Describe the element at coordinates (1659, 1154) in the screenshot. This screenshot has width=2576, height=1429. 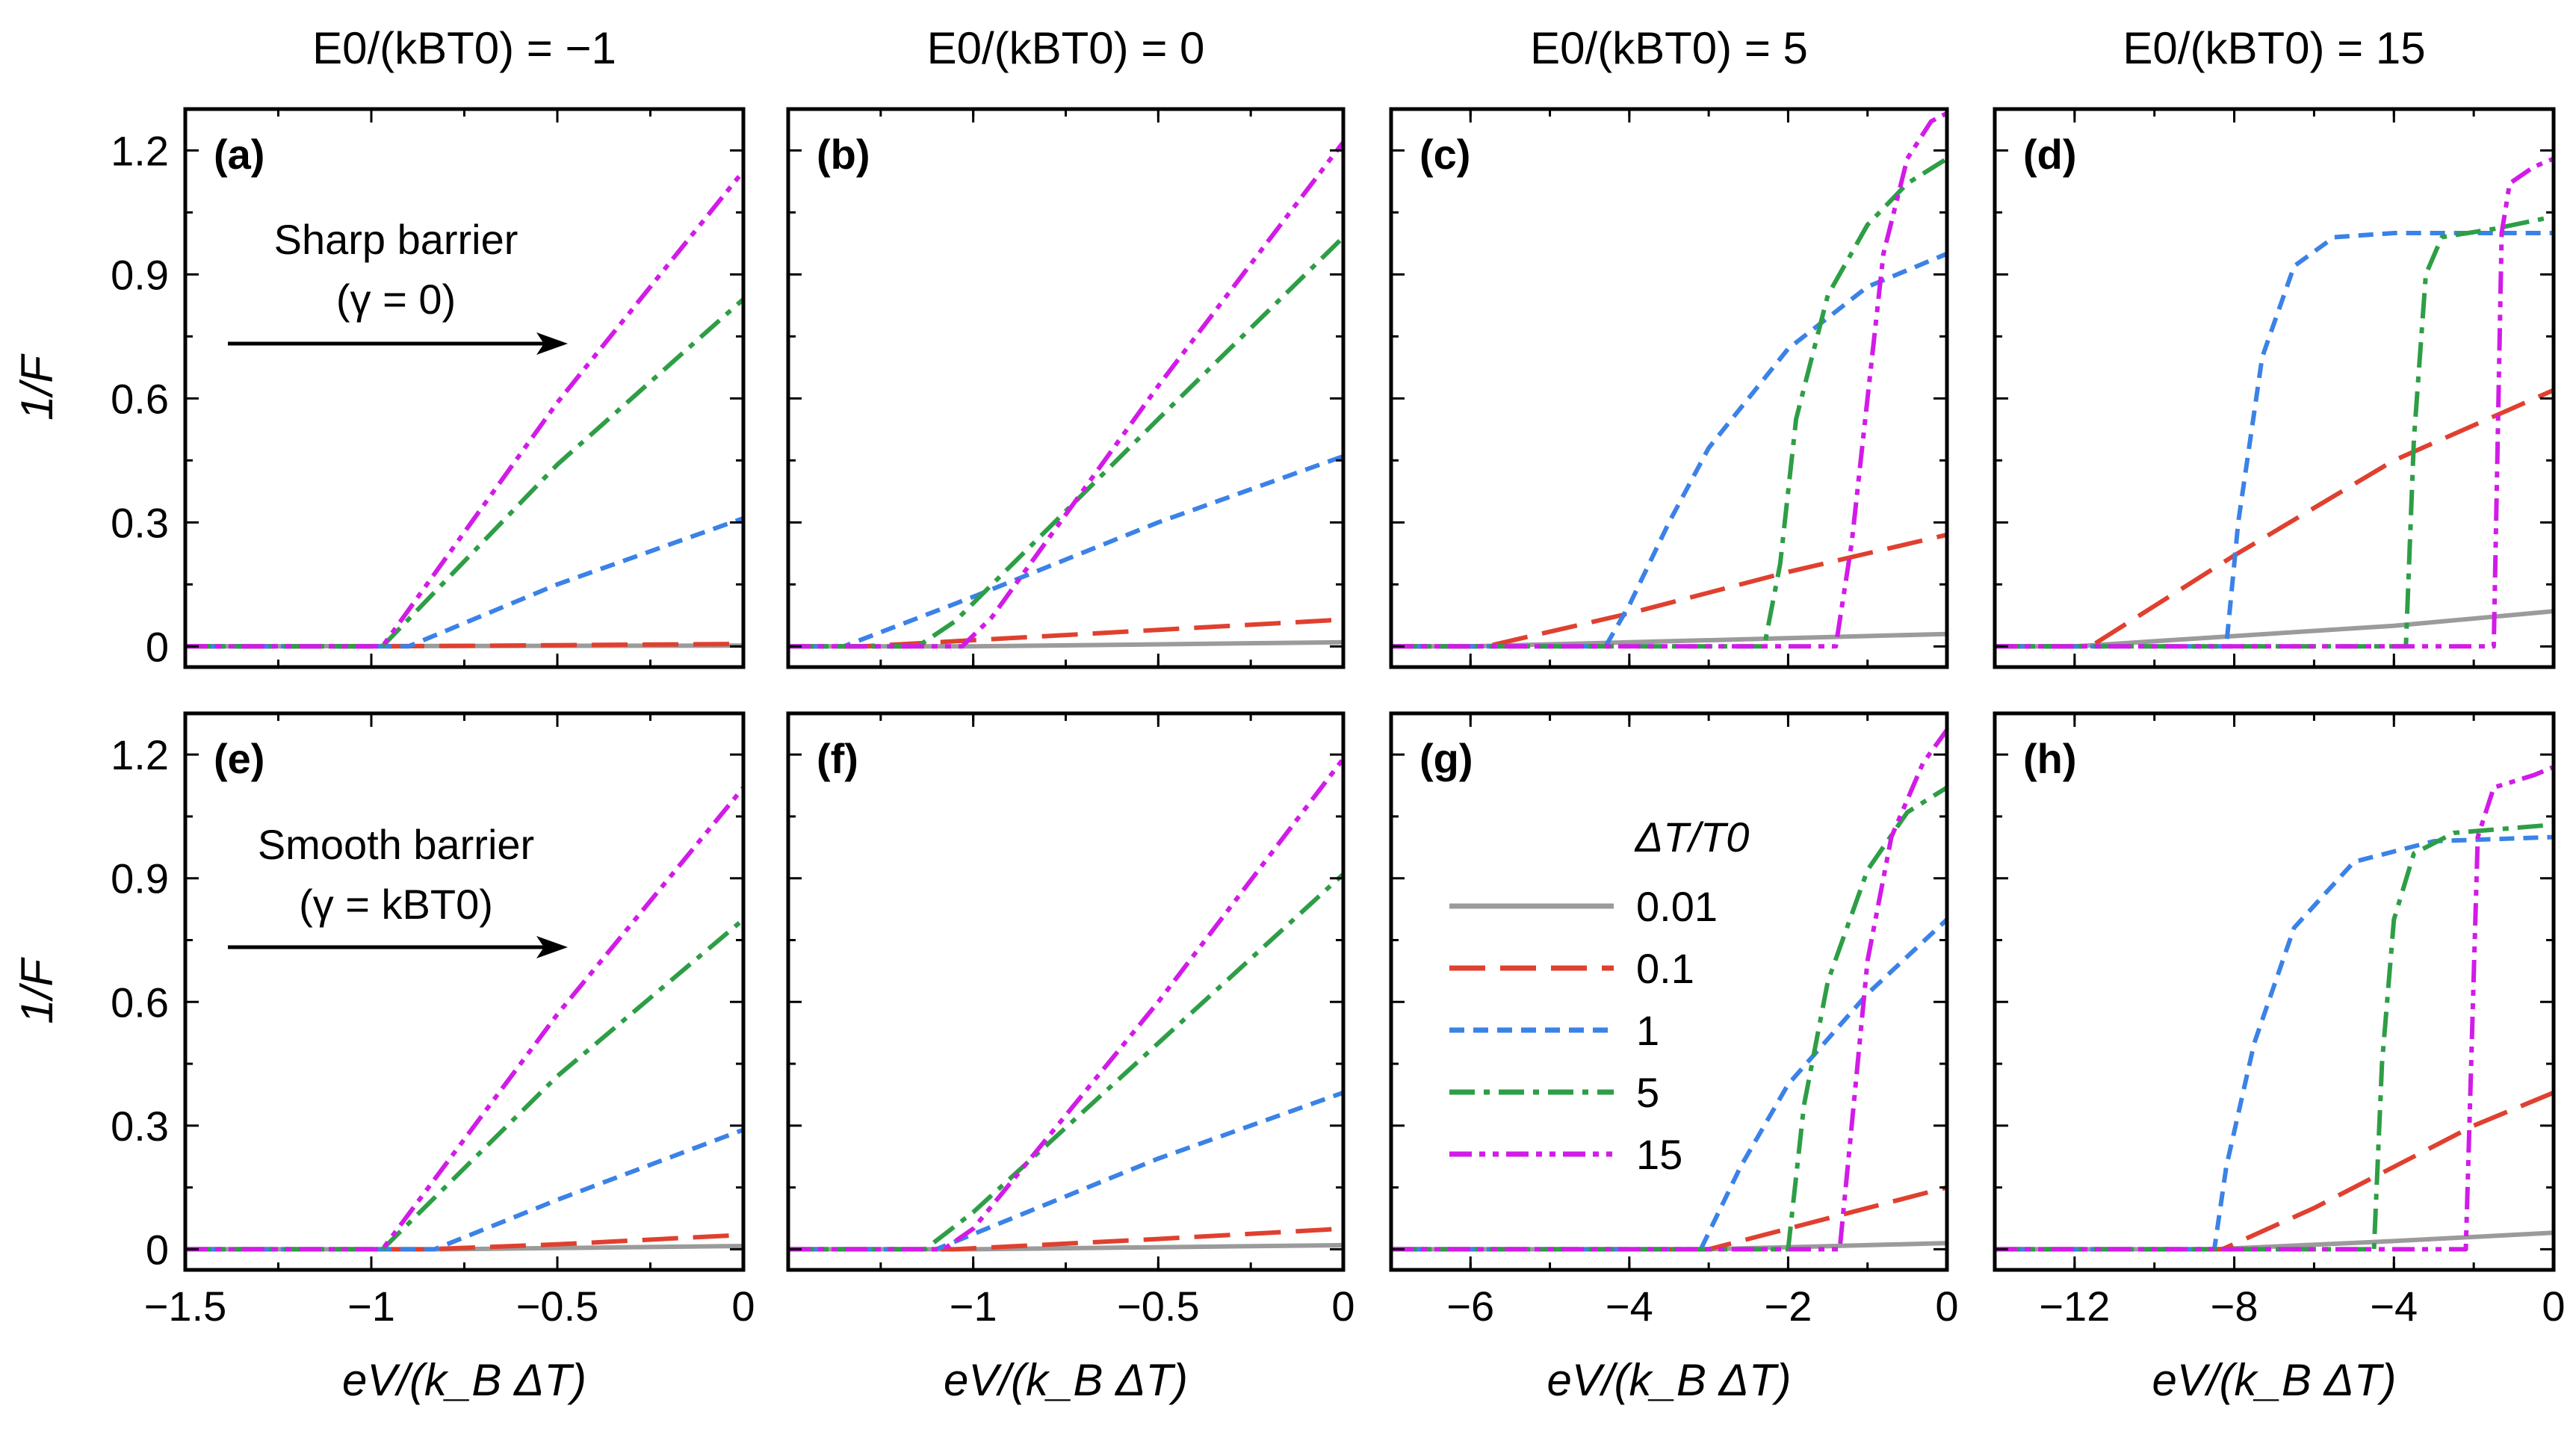
I see `legend-label: 15` at that location.